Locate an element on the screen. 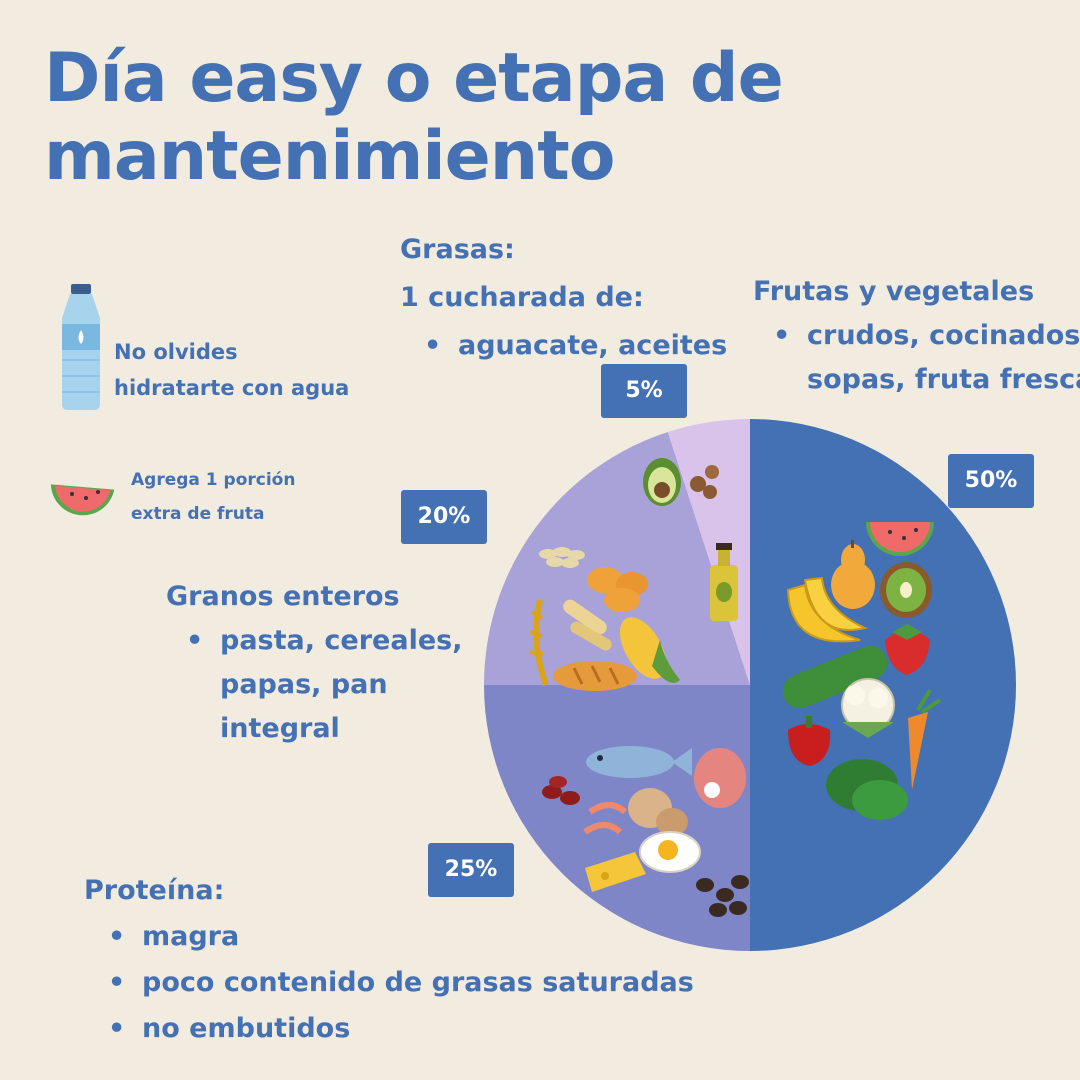 The image size is (1080, 1080). tip-line: No olvides is located at coordinates (176, 352).